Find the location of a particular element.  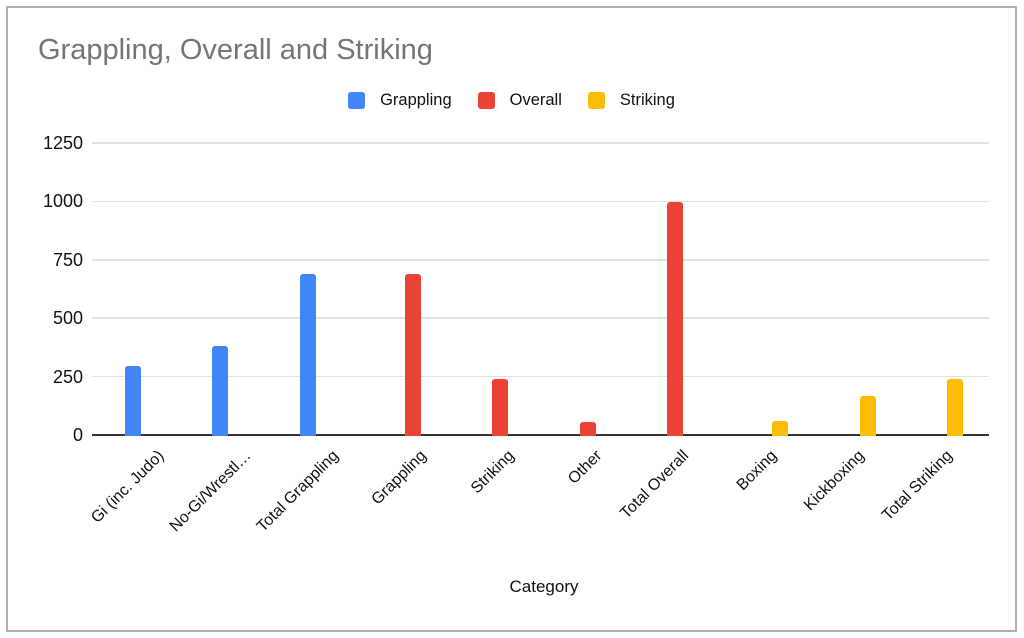

bar-no-gi-wrestl is located at coordinates (220, 391).